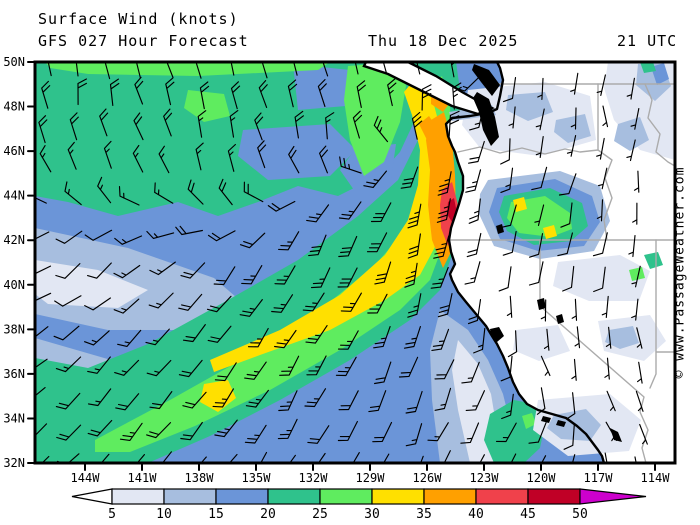  Describe the element at coordinates (14, 285) in the screenshot. I see `svg-text: 40N` at that location.